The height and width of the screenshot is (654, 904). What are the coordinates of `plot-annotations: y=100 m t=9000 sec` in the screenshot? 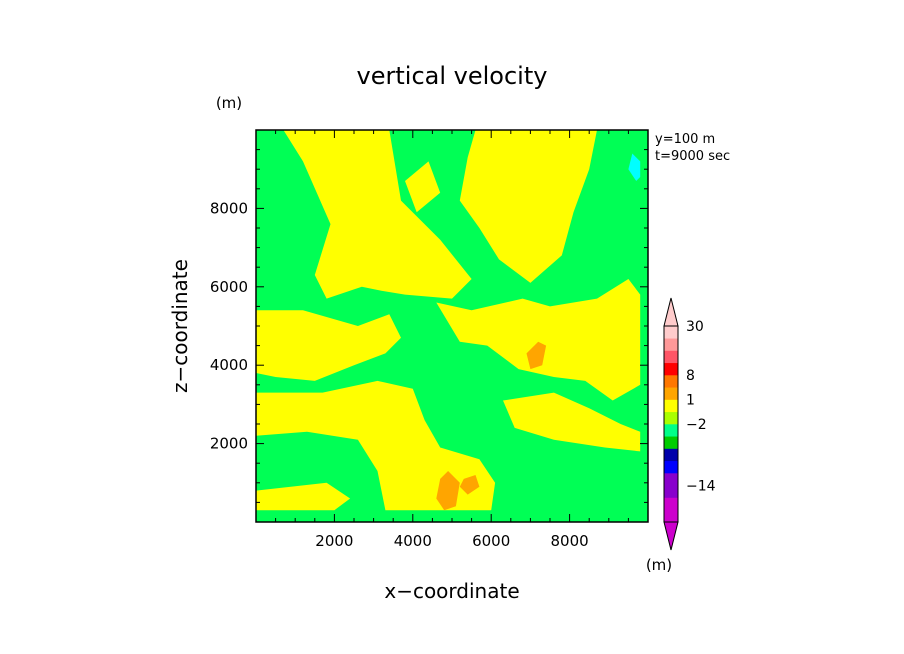 It's located at (692, 148).